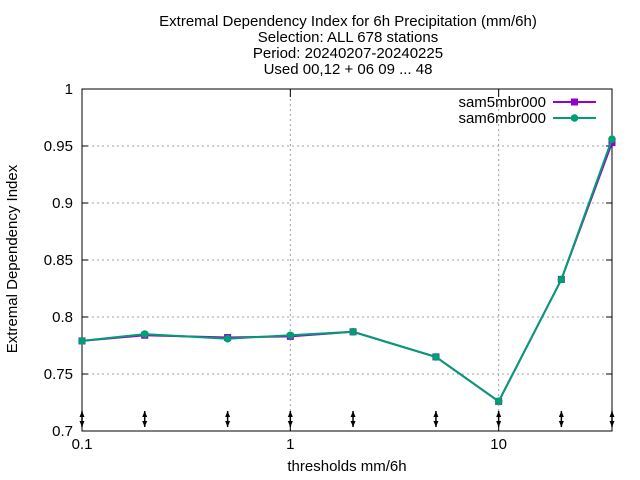  I want to click on y-tick-label: 0.7, so click(62, 431).